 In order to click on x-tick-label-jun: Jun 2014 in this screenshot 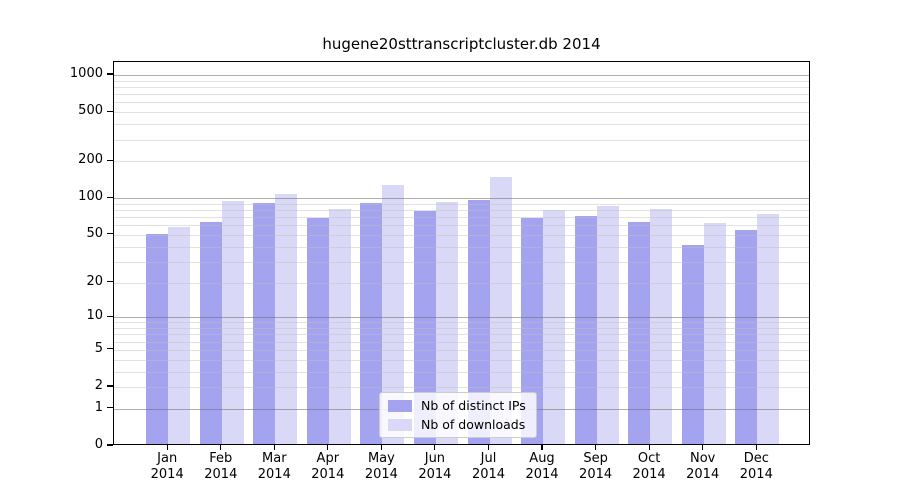, I will do `click(435, 467)`.